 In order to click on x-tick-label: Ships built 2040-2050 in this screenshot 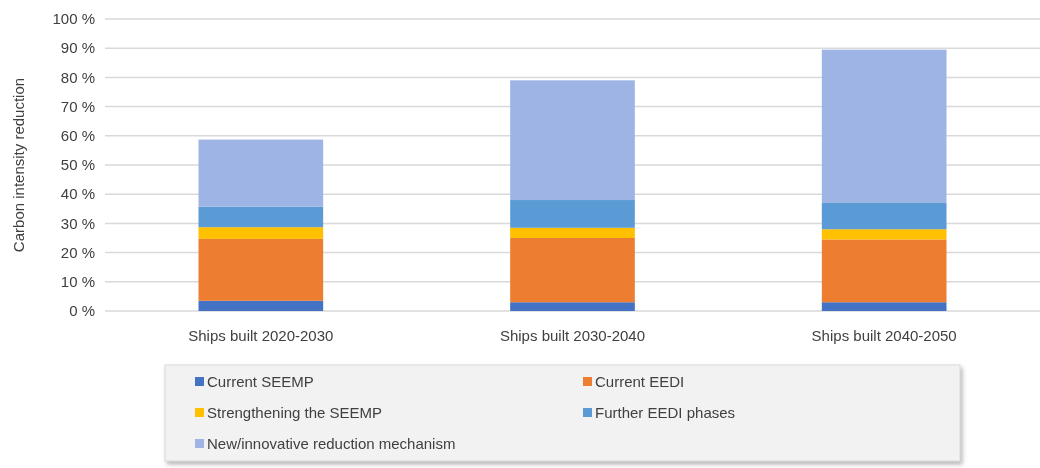, I will do `click(884, 335)`.